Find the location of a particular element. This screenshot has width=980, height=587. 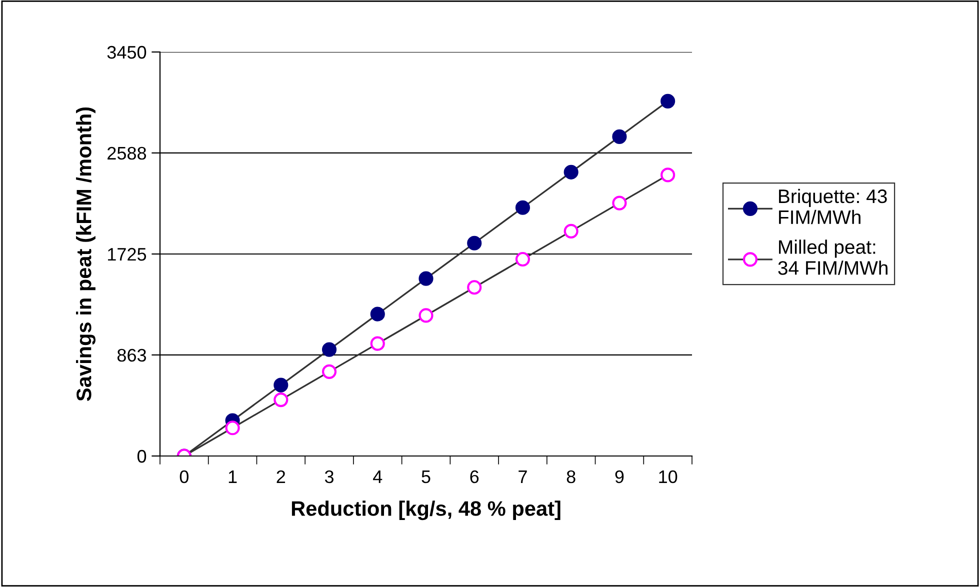

x-tick-label: 4 is located at coordinates (377, 476).